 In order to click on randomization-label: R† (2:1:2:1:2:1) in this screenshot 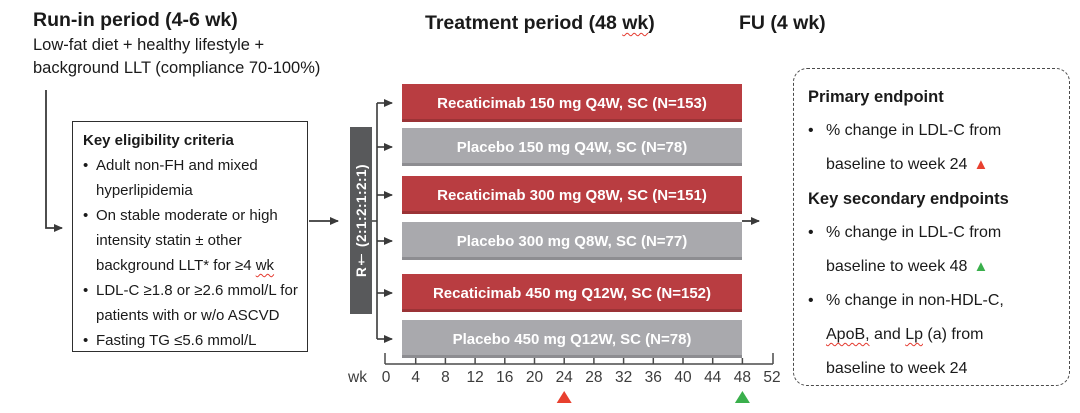, I will do `click(361, 220)`.